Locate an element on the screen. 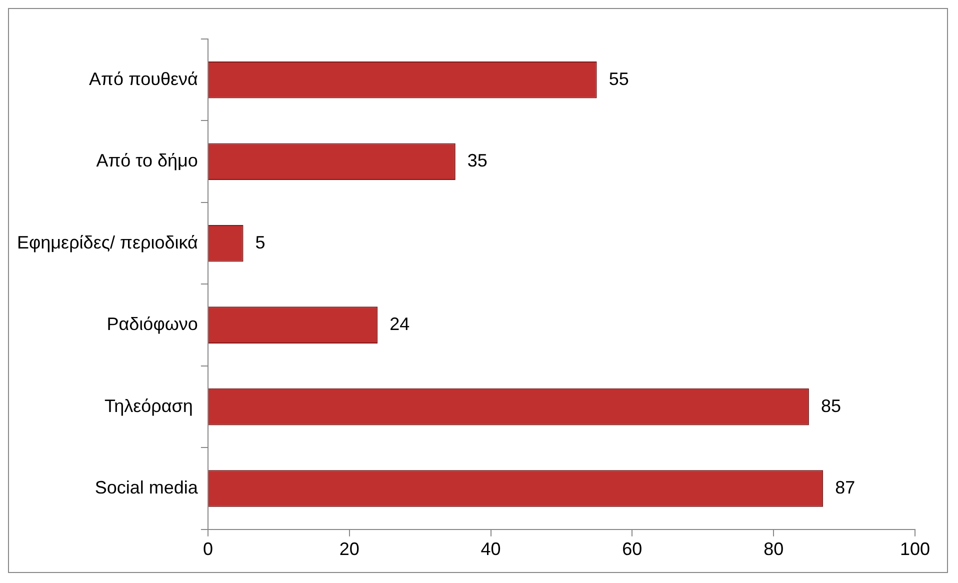  data-label: 5 is located at coordinates (260, 242).